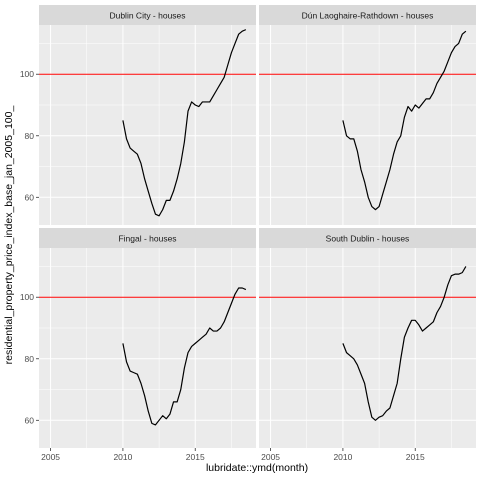 Image resolution: width=480 pixels, height=480 pixels. I want to click on facet-title: Fingal - houses, so click(147, 239).